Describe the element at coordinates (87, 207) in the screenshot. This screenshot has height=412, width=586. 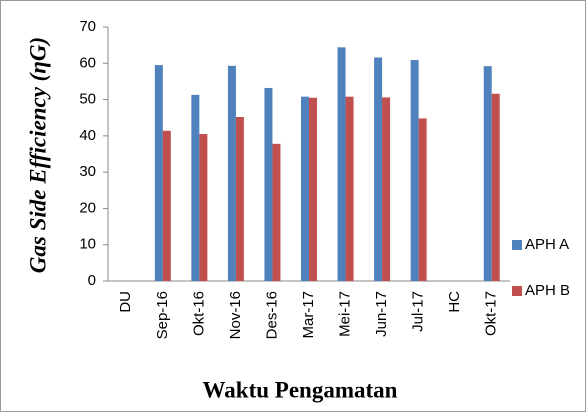
I see `y-tick-label: 20` at that location.